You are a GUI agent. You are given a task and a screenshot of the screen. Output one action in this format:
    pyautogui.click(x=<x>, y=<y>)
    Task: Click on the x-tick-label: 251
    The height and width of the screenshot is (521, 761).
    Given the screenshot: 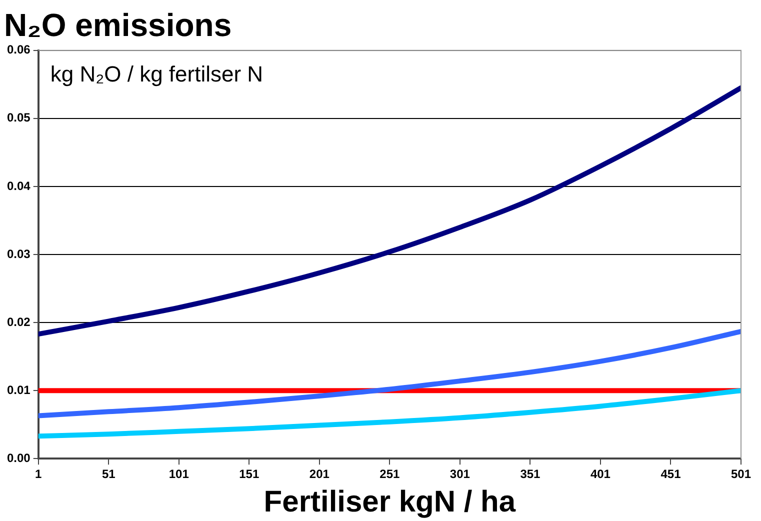 What is the action you would take?
    pyautogui.click(x=390, y=474)
    